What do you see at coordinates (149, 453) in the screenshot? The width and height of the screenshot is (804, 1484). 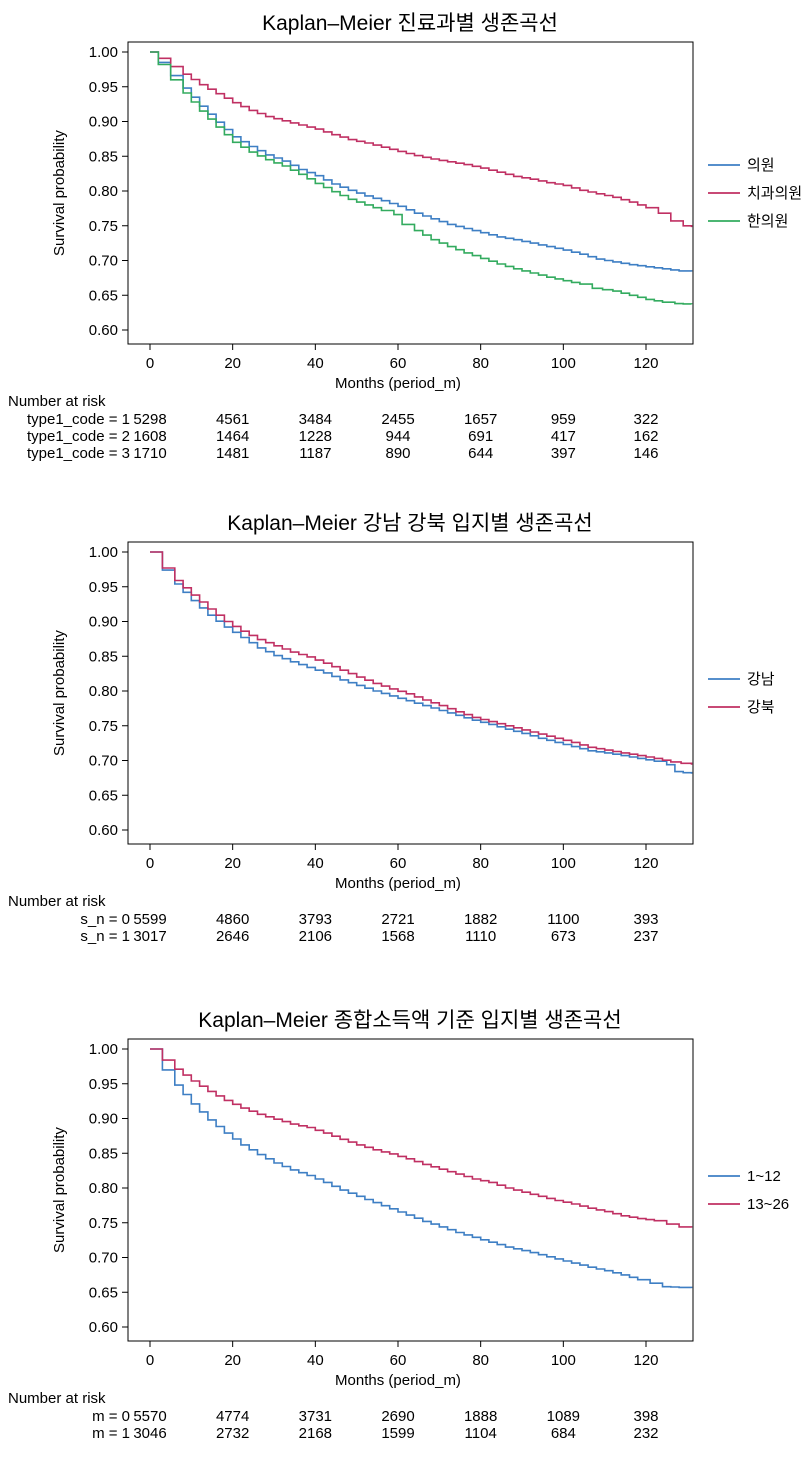 I see `risk-value: 1710` at bounding box center [149, 453].